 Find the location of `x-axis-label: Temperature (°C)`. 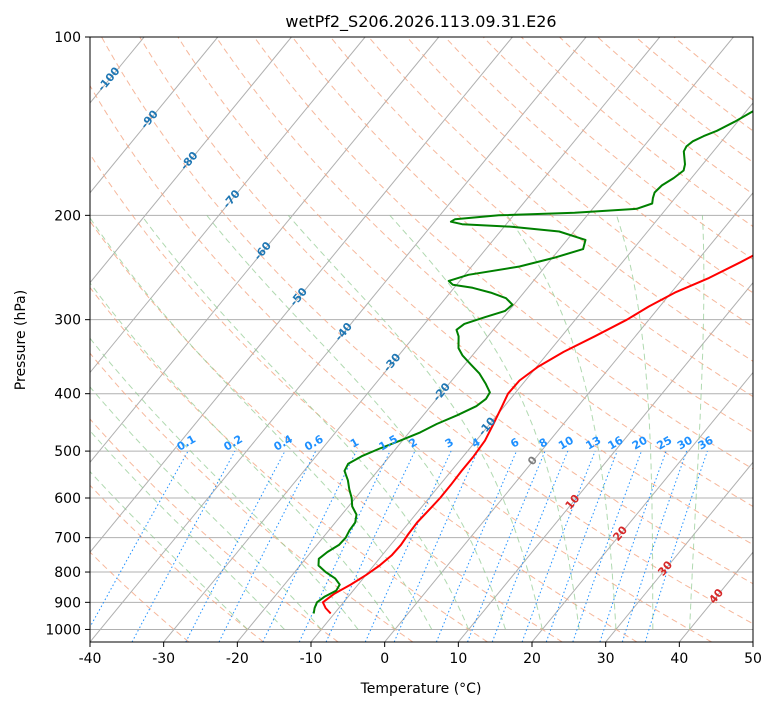

x-axis-label: Temperature (°C) is located at coordinates (421, 689).